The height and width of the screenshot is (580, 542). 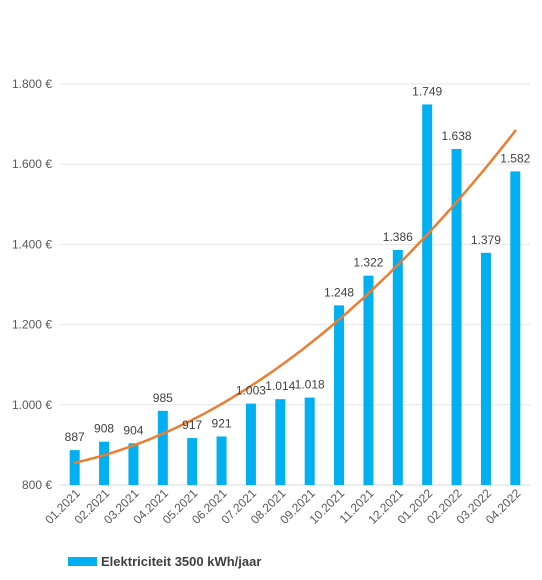 What do you see at coordinates (427, 91) in the screenshot?
I see `data-label: 1.749` at bounding box center [427, 91].